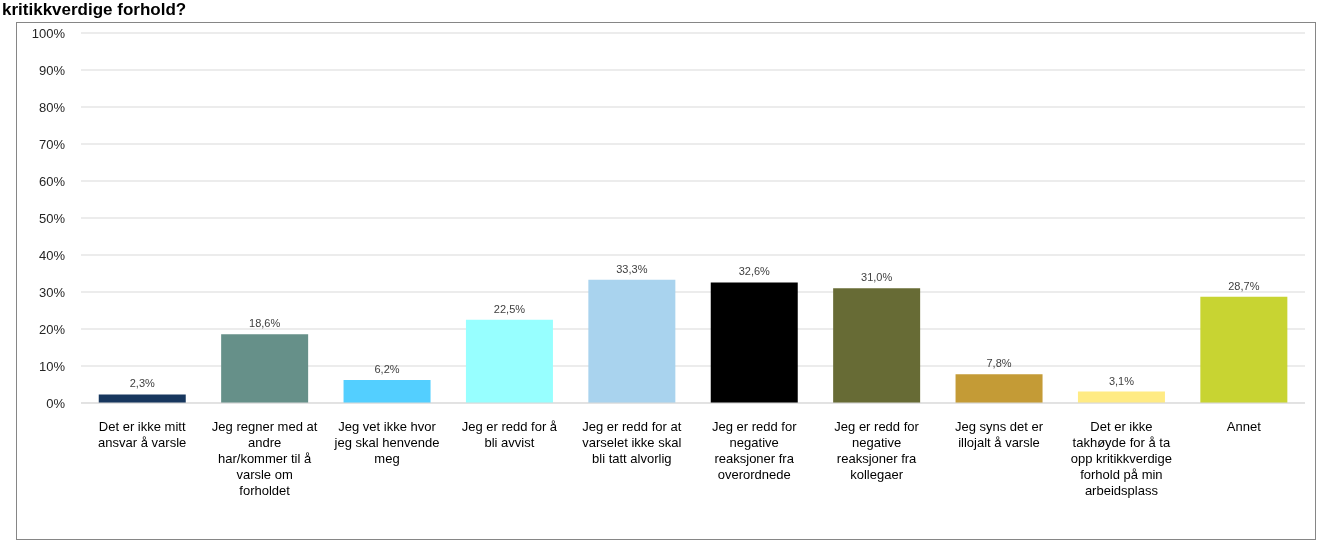  I want to click on x-tick-label: Jeg vet ikke hvor jeg skal henvende meg, so click(386, 442).